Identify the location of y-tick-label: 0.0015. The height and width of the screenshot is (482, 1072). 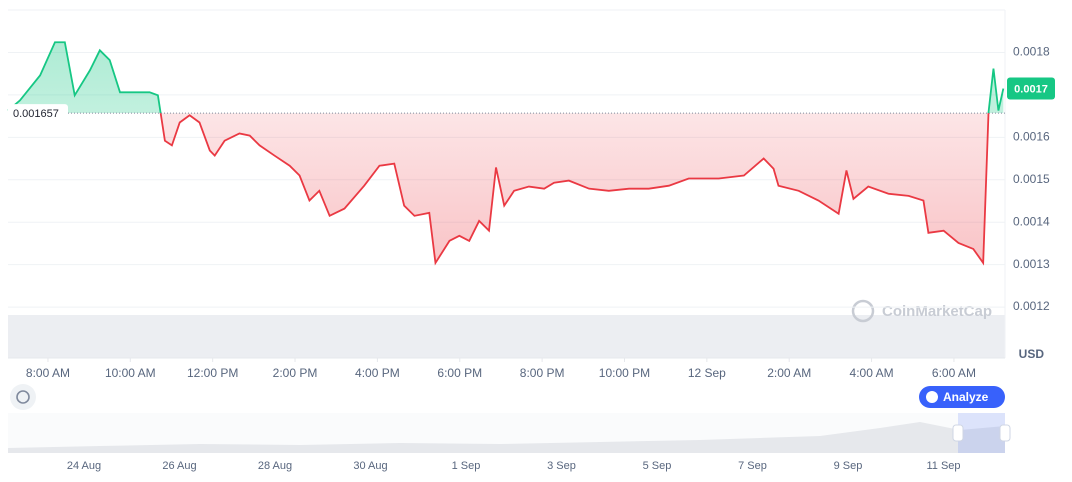
(1031, 179).